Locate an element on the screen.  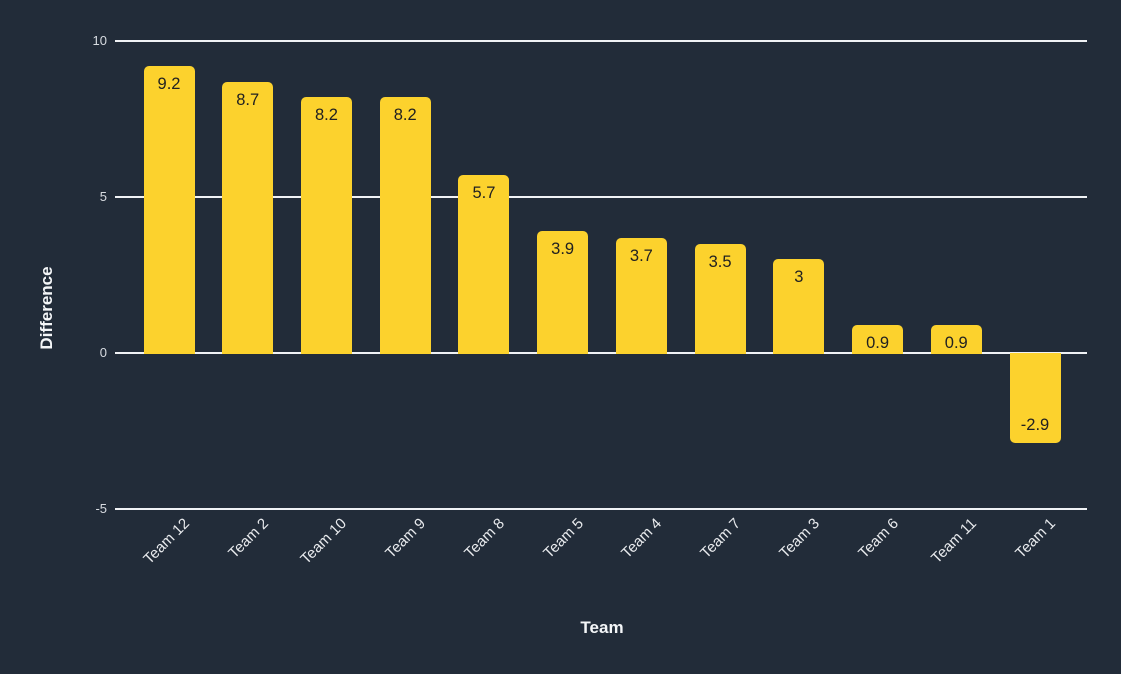
bar-value-label-team-4: 3.7 is located at coordinates (641, 255).